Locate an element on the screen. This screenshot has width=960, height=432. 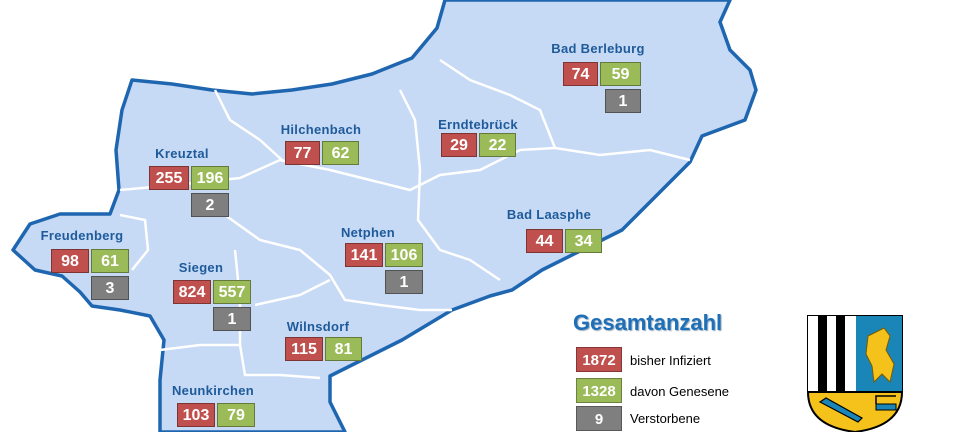
legend-deceased-box: 9 is located at coordinates (599, 418).